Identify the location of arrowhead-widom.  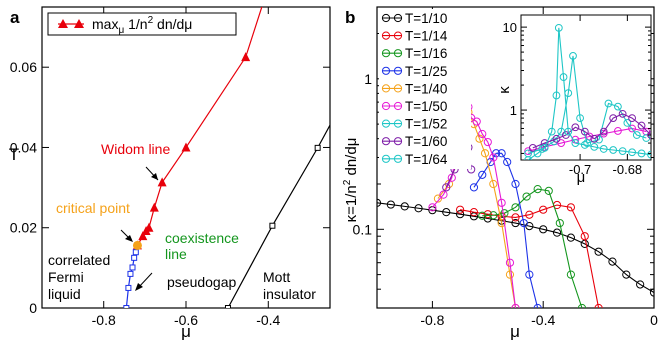
(154, 176).